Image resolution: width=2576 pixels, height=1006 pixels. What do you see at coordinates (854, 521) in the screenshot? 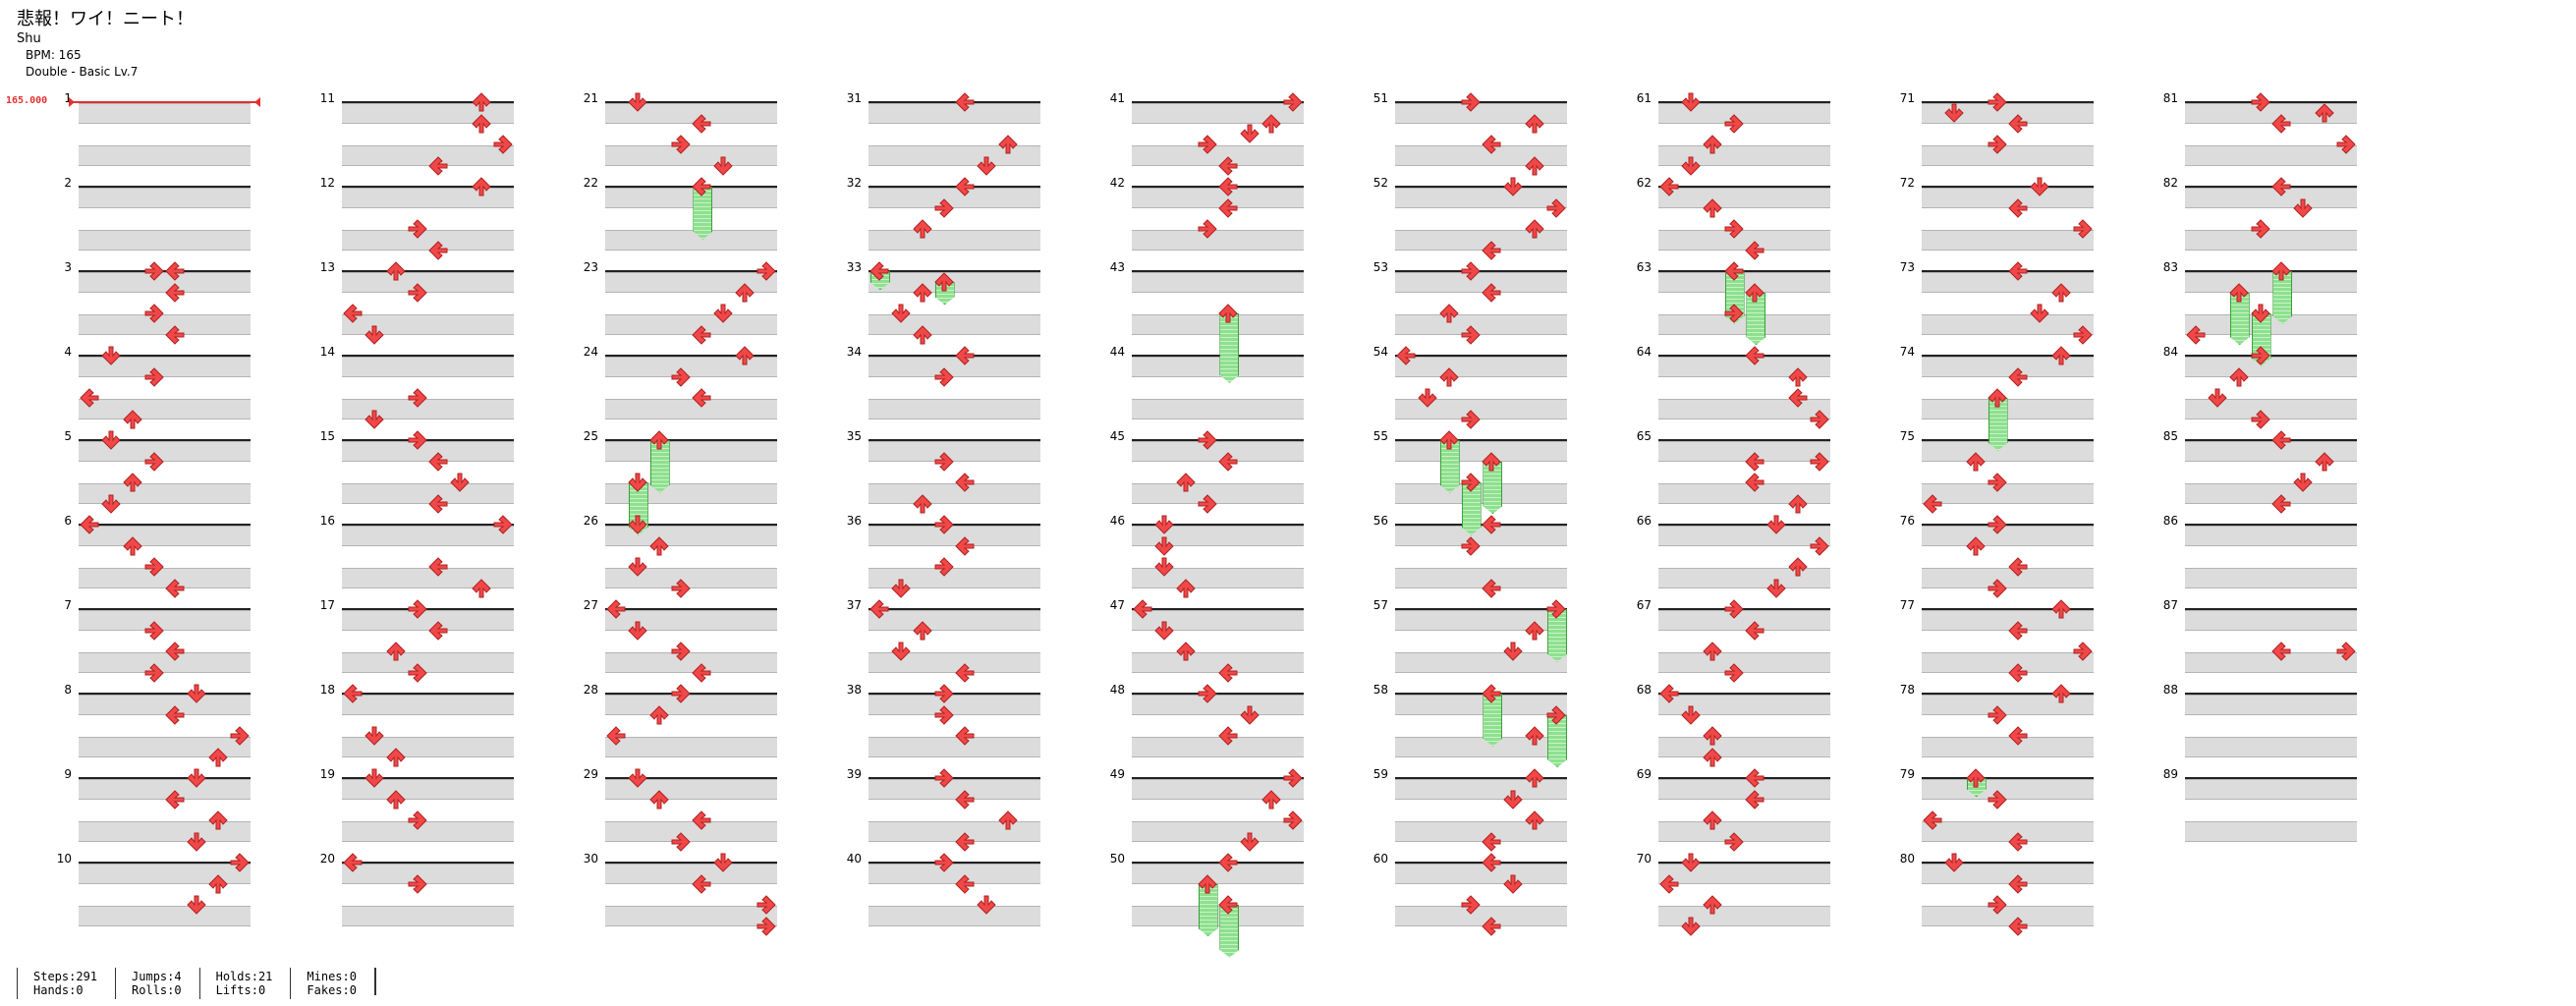
I see `measure-number: 36` at bounding box center [854, 521].